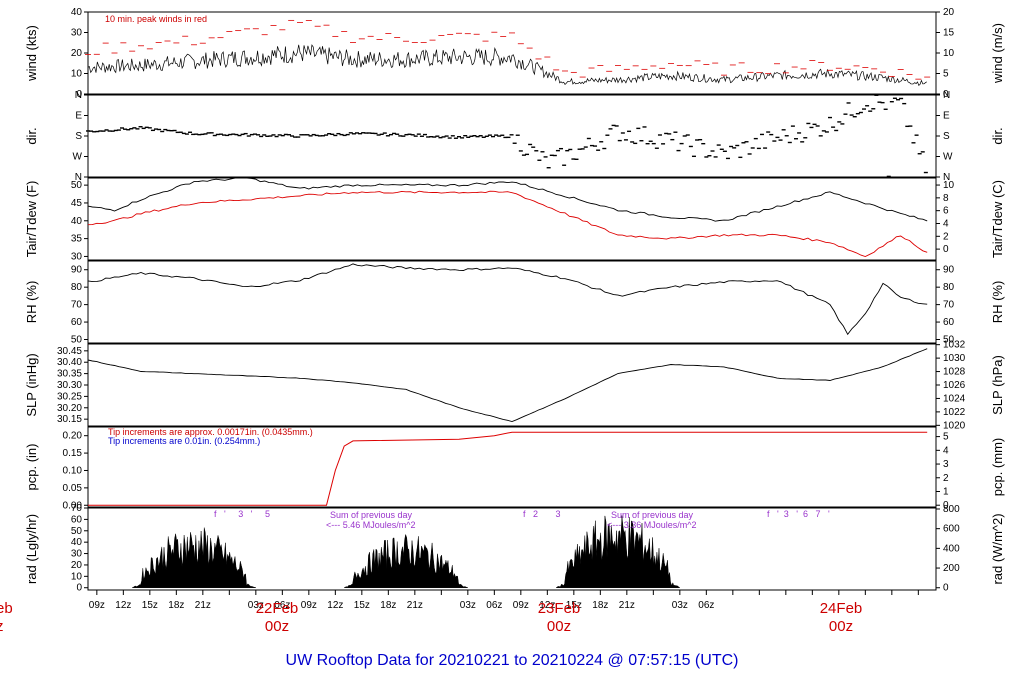 This screenshot has width=1024, height=700. What do you see at coordinates (946, 478) in the screenshot?
I see `right-tick-label: 2` at bounding box center [946, 478].